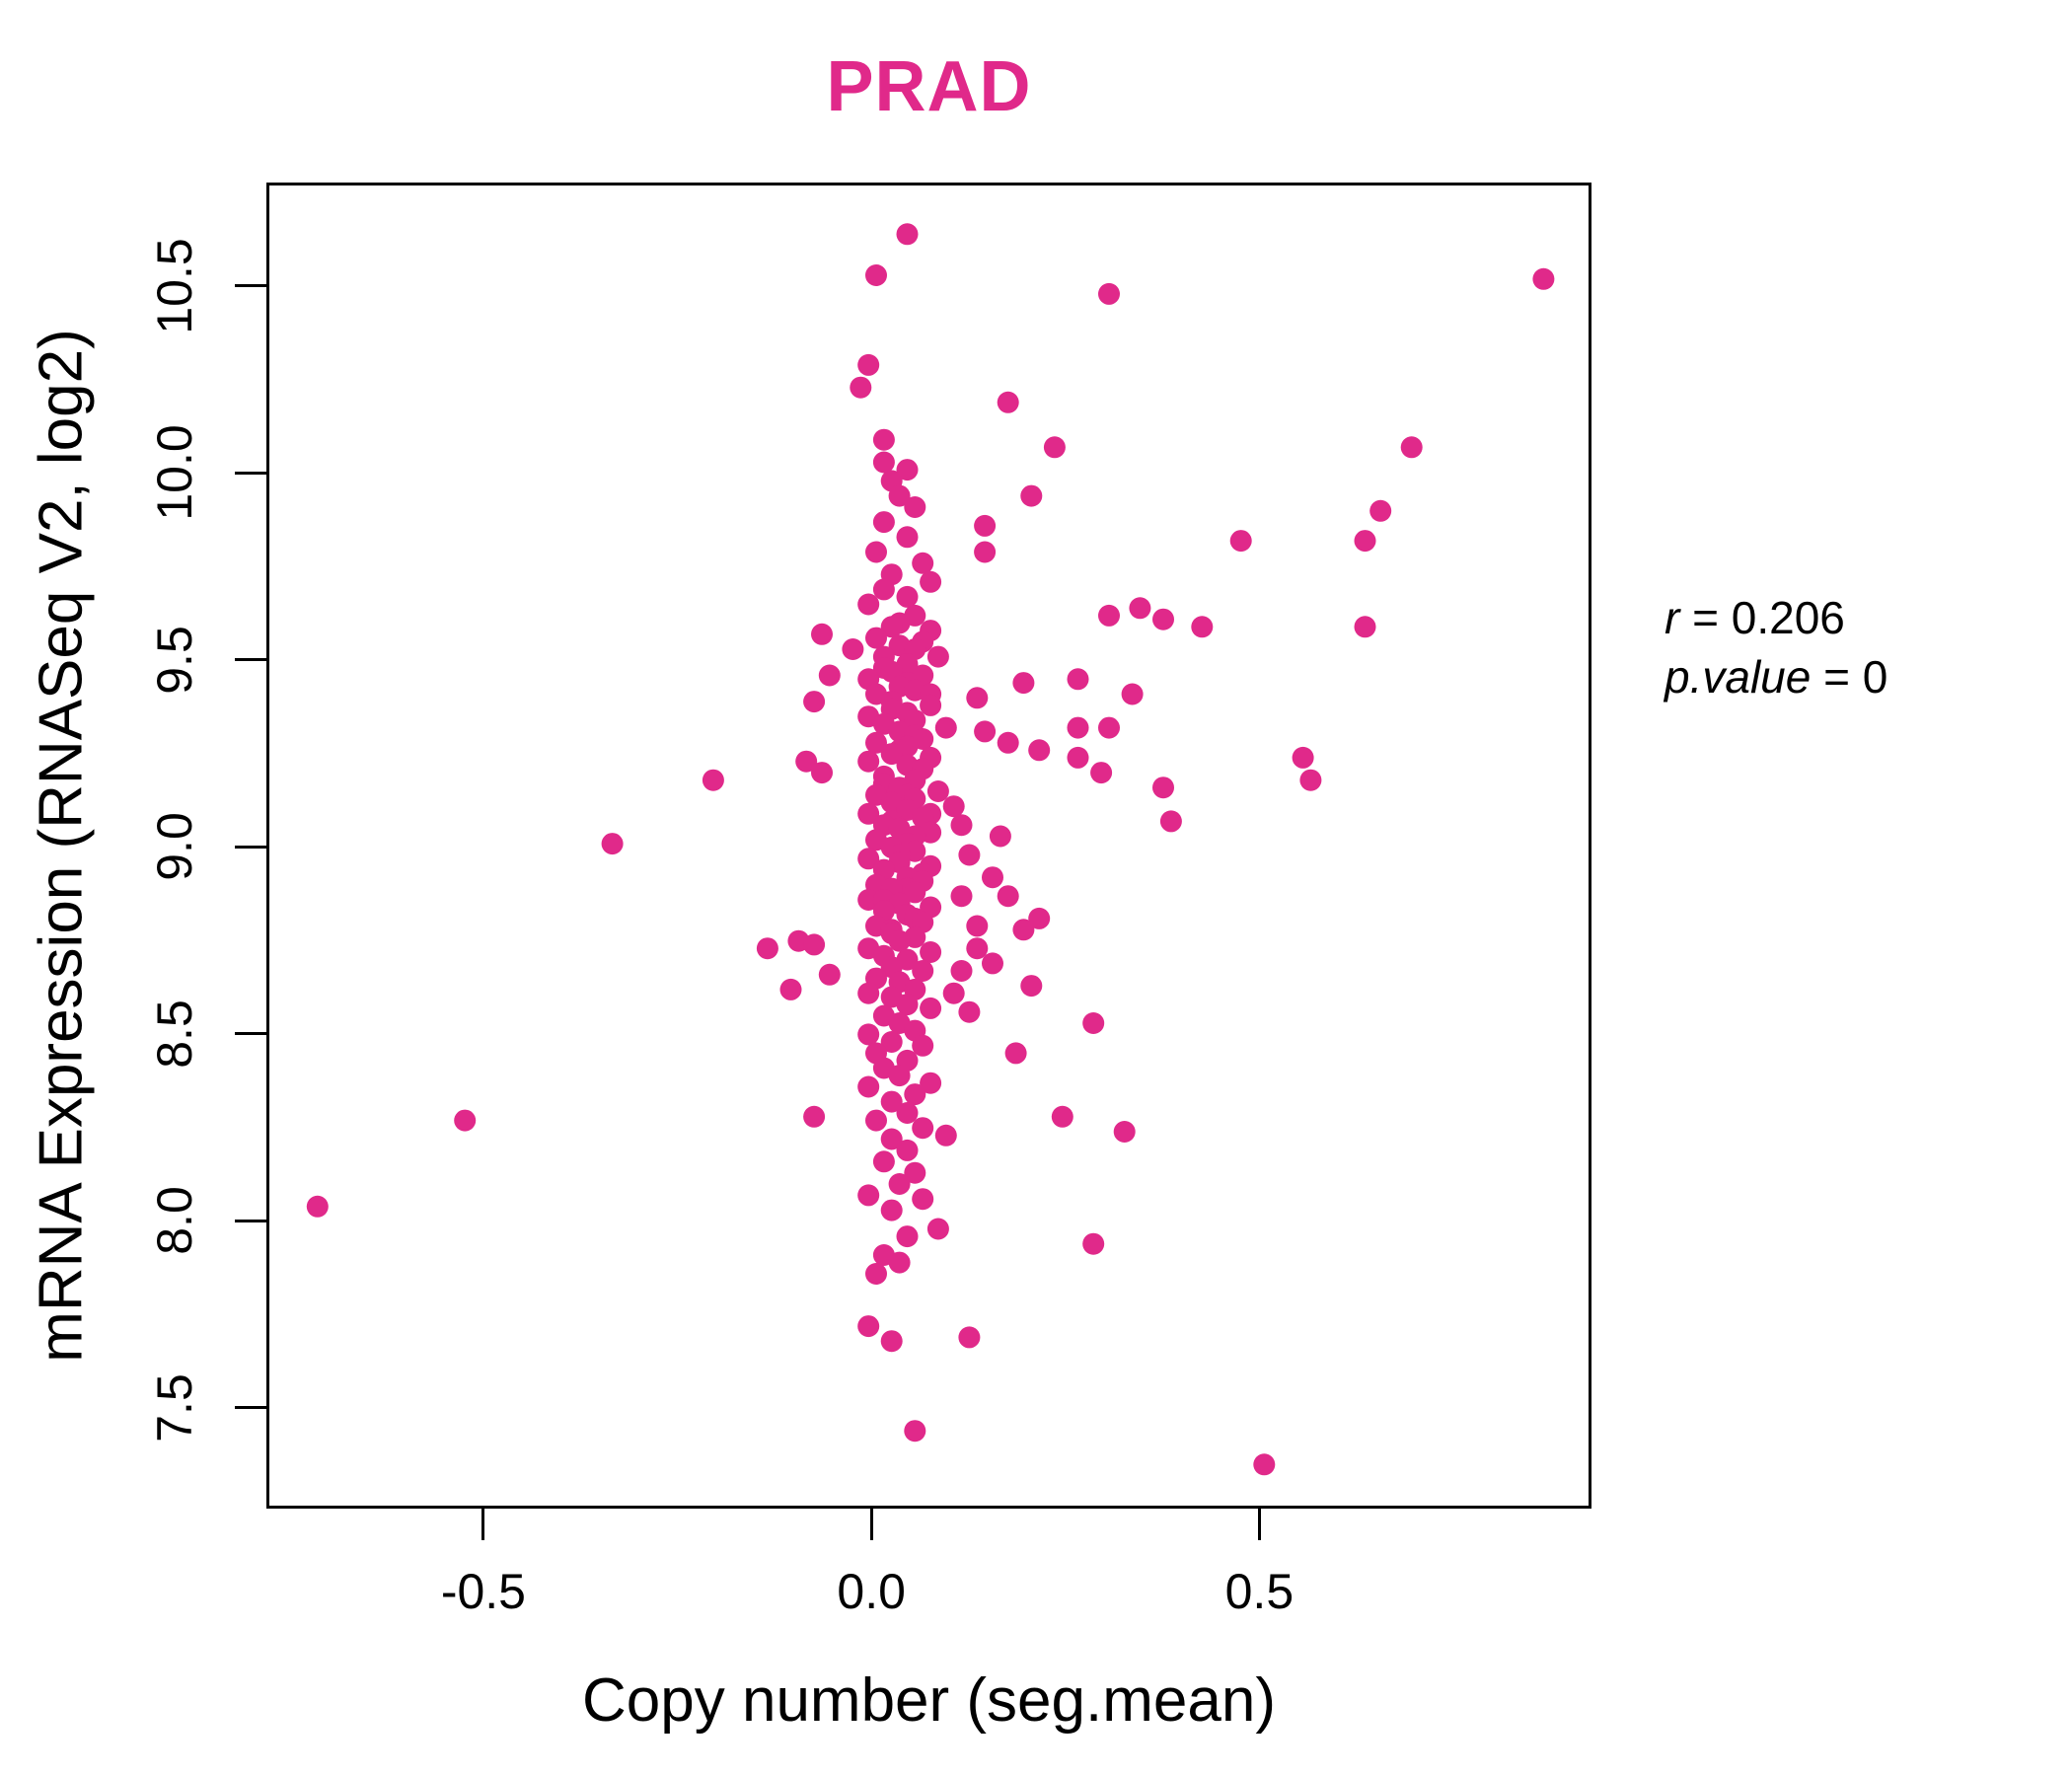  I want to click on plot-title: PRAD, so click(929, 86).